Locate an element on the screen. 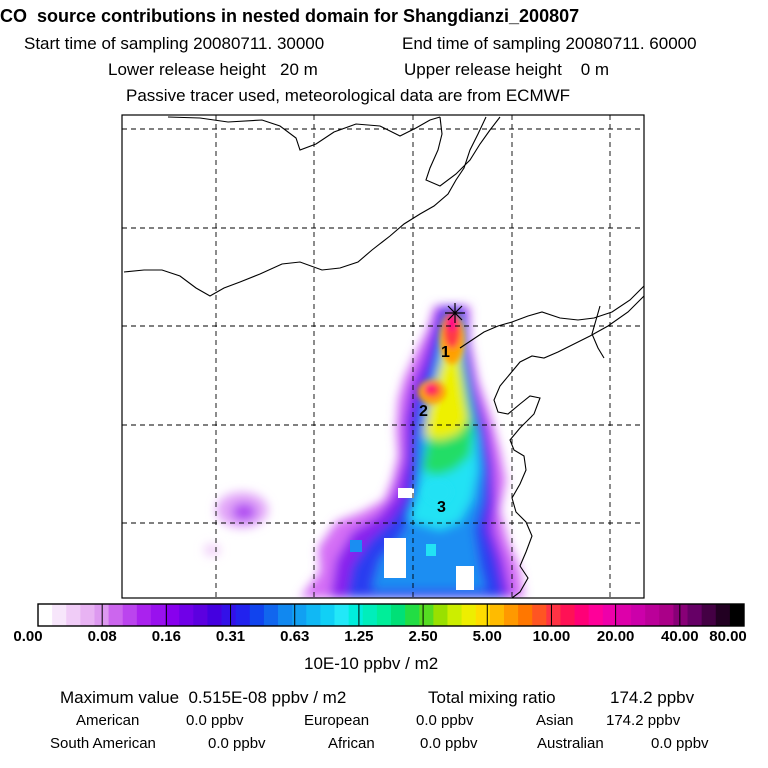 This screenshot has width=768, height=768. receptor-asterisk-icon is located at coordinates (455, 313).